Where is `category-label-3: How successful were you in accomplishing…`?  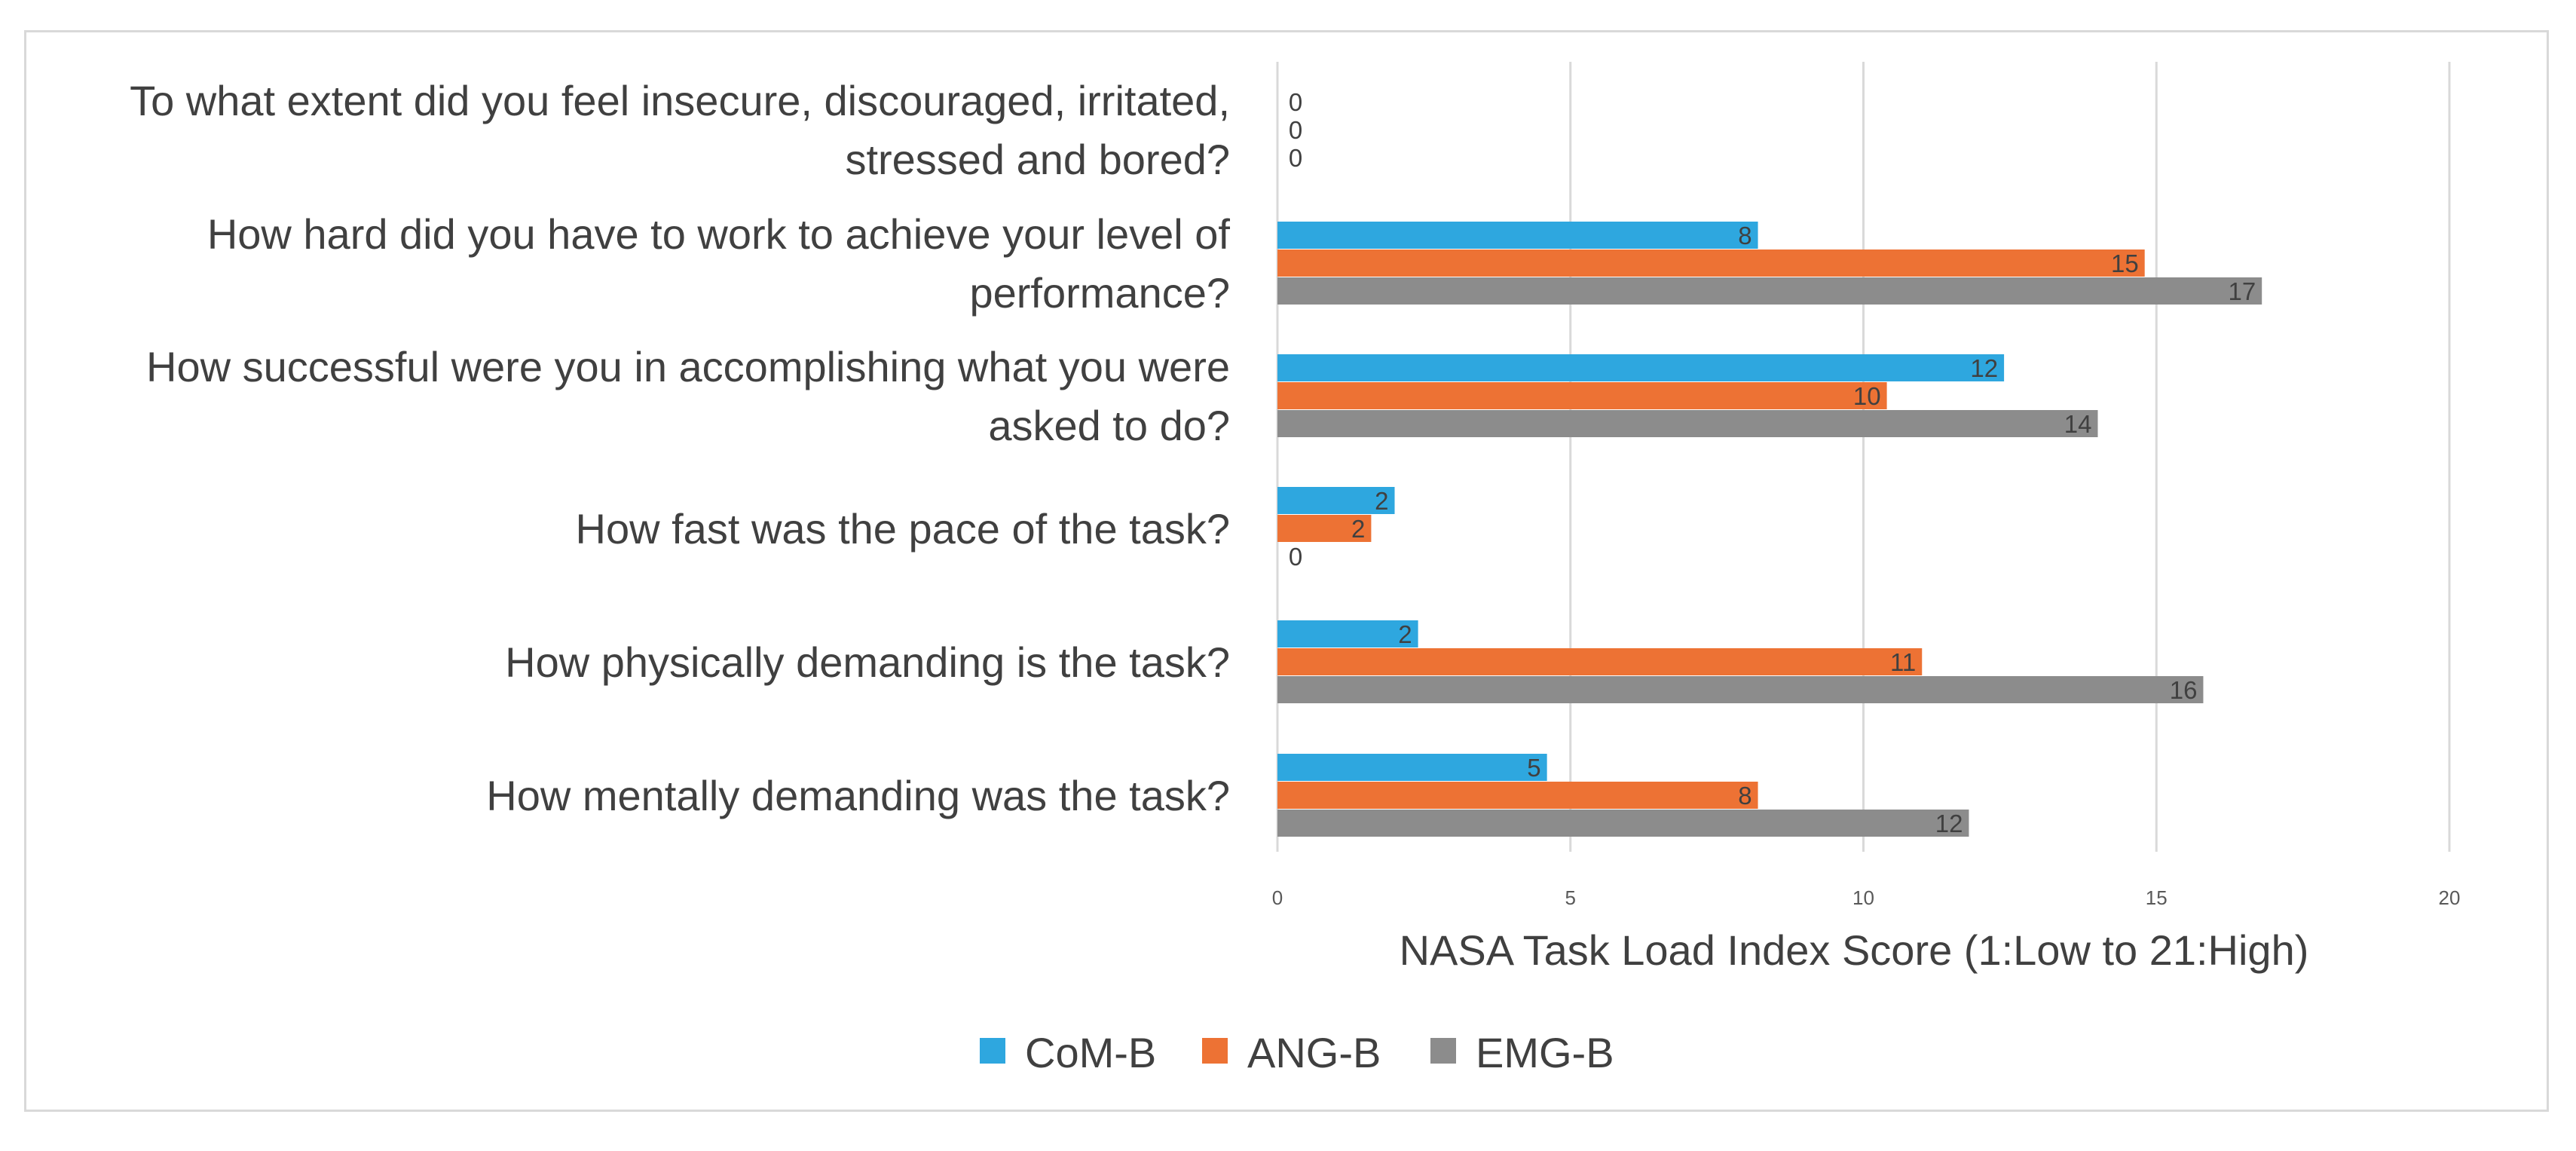
category-label-3: How successful were you in accomplishing… is located at coordinates (688, 396).